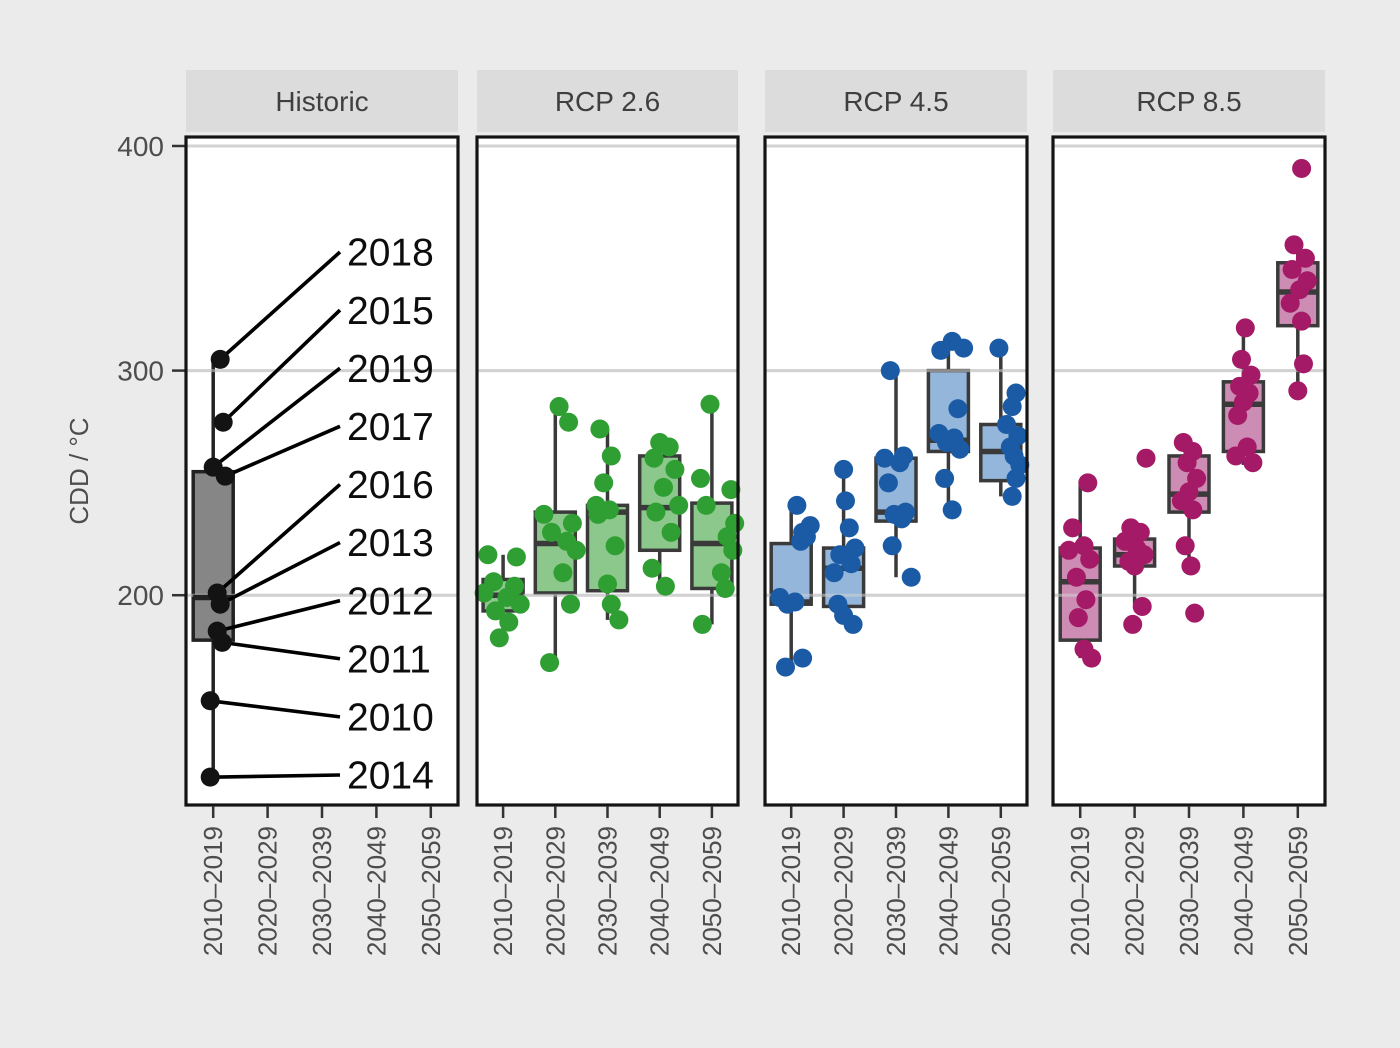 This screenshot has height=1048, width=1400. Describe the element at coordinates (791, 891) in the screenshot. I see `x-axis-tick-label: 2010–2019` at that location.